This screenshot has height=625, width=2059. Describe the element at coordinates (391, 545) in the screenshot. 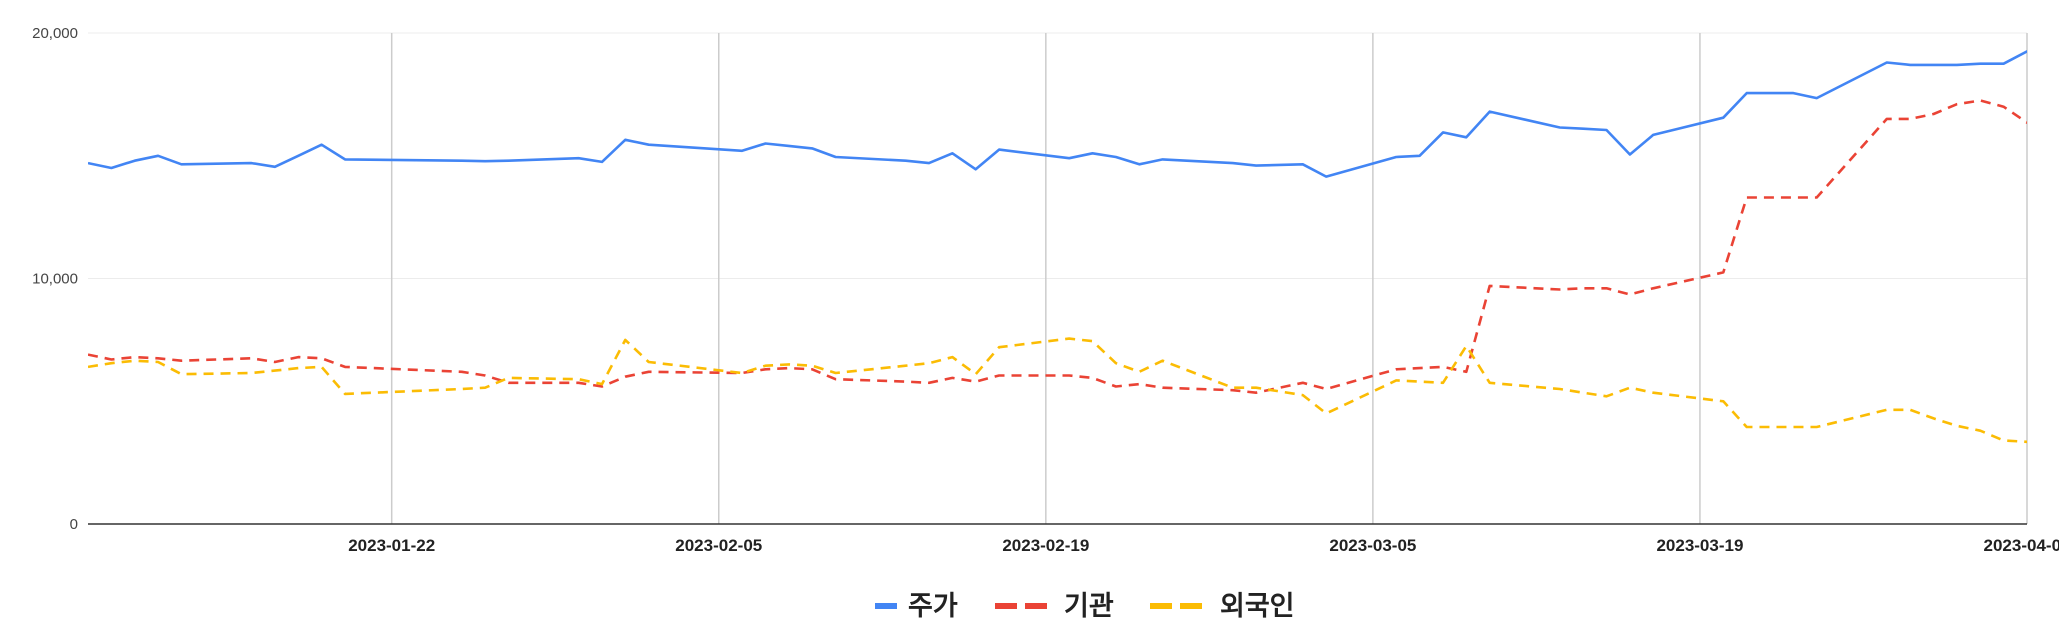

I see `x-tick-label: 2023-01-22` at that location.